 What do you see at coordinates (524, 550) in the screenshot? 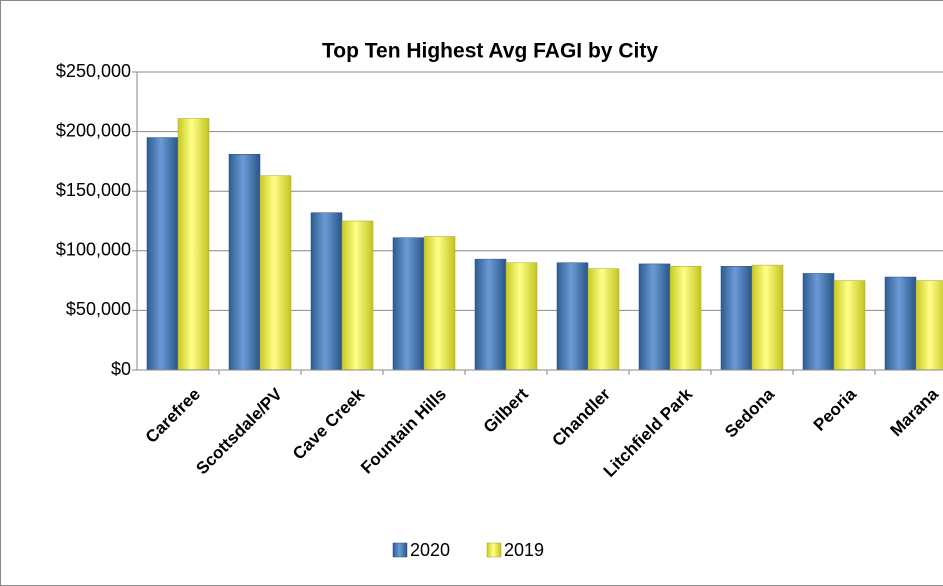
I see `legend-label: 2019` at bounding box center [524, 550].